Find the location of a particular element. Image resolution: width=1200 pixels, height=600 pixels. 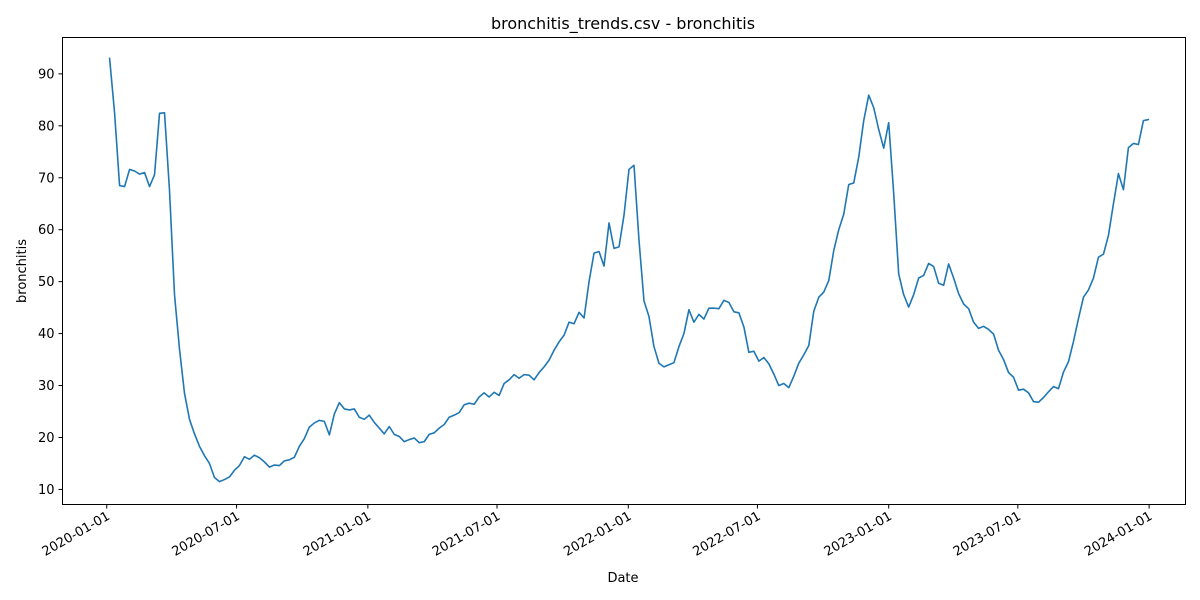

y-tick-label: 80 is located at coordinates (46, 126).